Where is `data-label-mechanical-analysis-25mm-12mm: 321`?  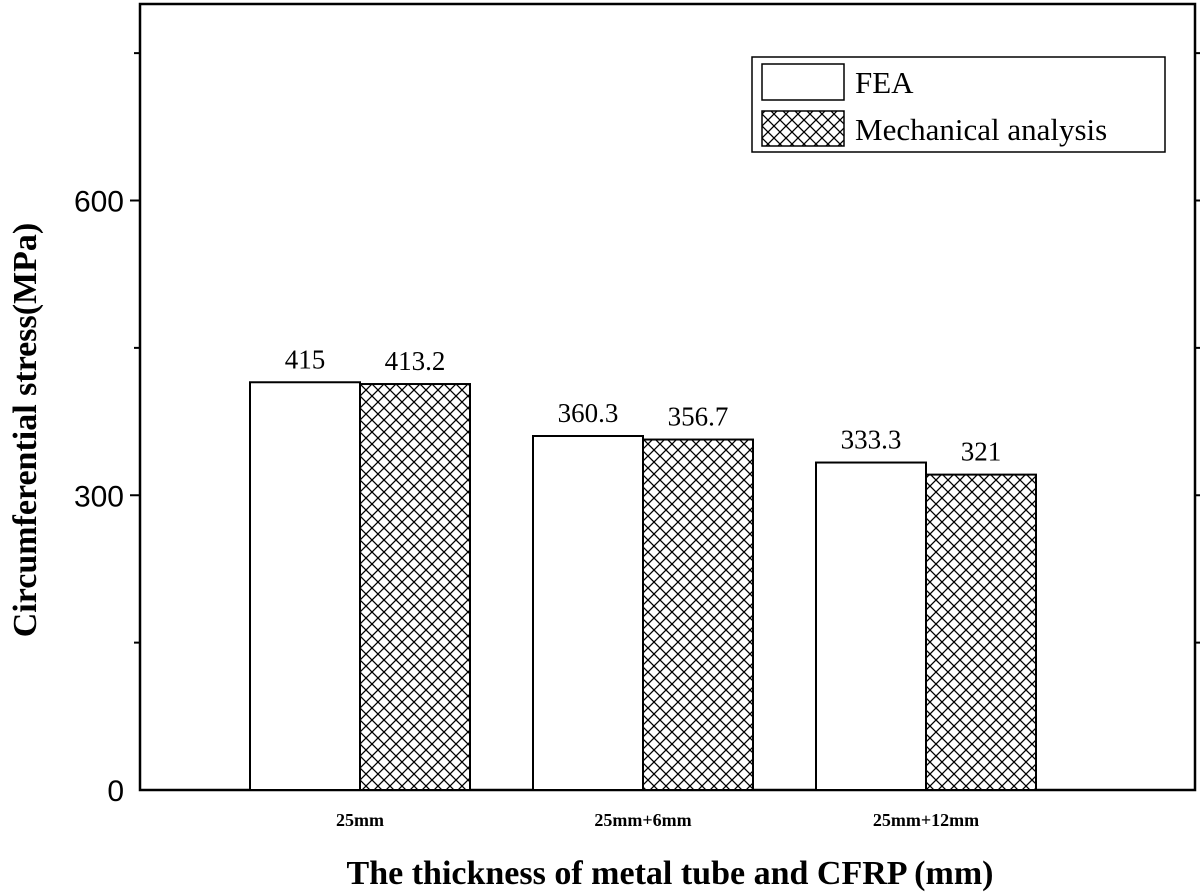 data-label-mechanical-analysis-25mm-12mm: 321 is located at coordinates (981, 452).